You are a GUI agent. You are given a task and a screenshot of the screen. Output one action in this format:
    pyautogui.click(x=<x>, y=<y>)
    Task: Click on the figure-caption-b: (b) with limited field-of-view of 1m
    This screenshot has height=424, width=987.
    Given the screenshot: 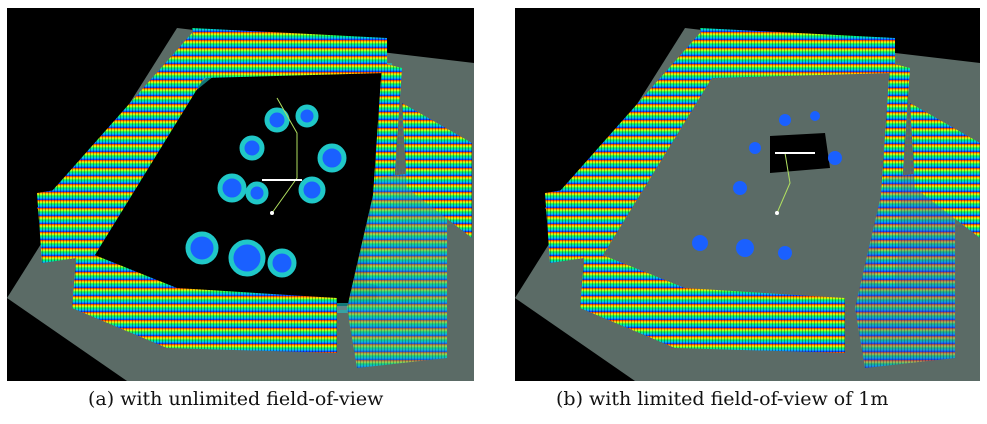 What is the action you would take?
    pyautogui.click(x=722, y=399)
    